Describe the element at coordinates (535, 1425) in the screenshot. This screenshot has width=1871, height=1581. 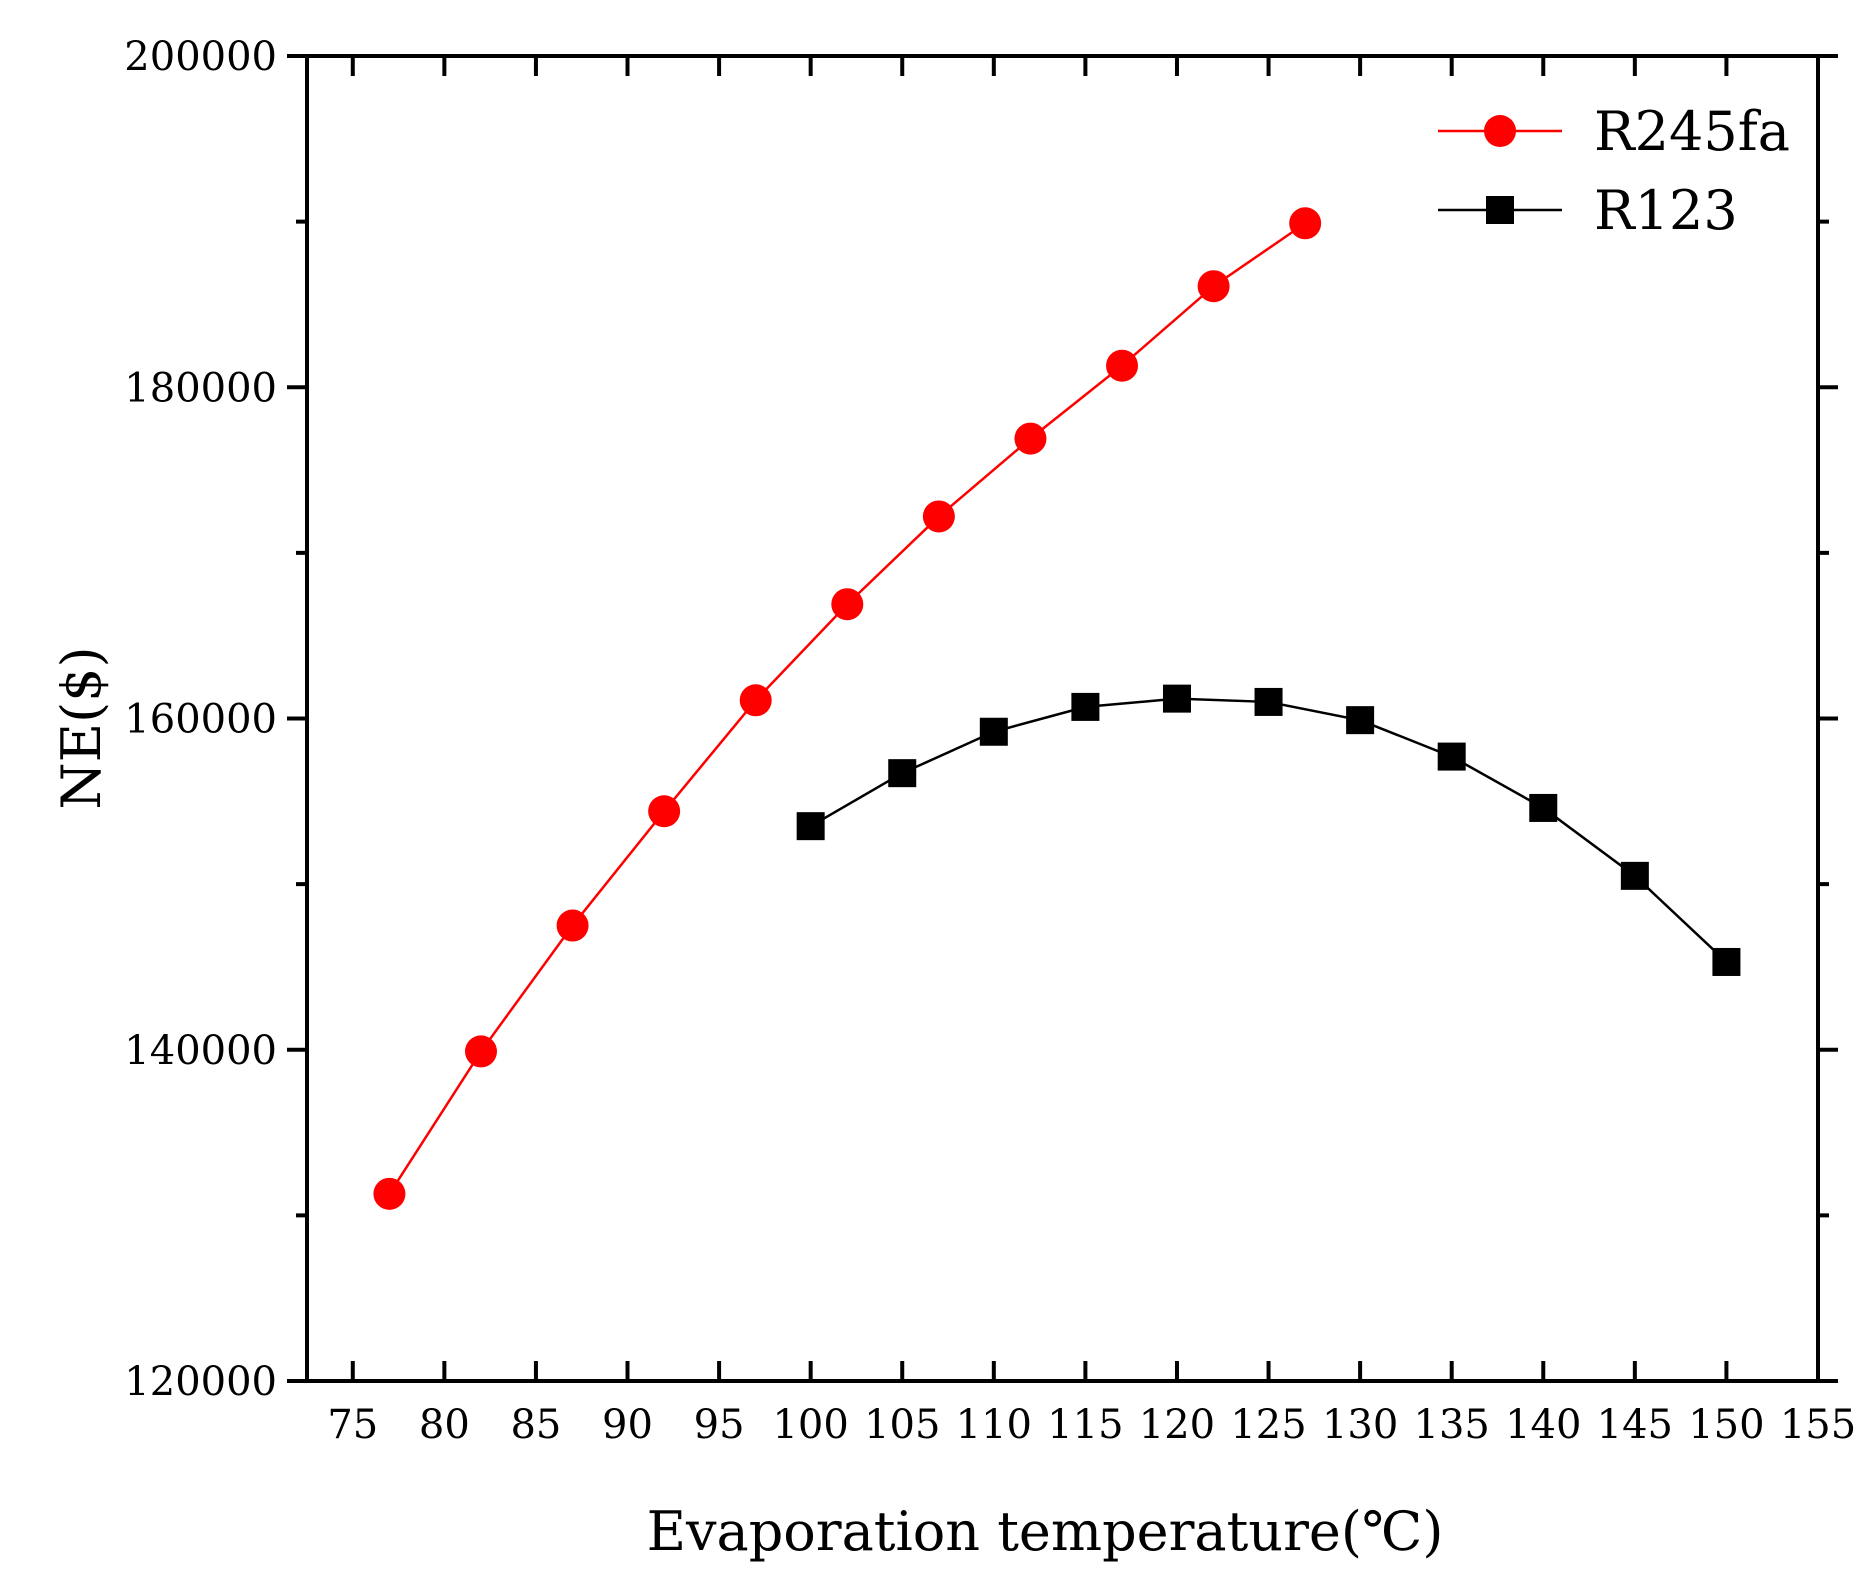
I see `x-tick-label: 85` at that location.